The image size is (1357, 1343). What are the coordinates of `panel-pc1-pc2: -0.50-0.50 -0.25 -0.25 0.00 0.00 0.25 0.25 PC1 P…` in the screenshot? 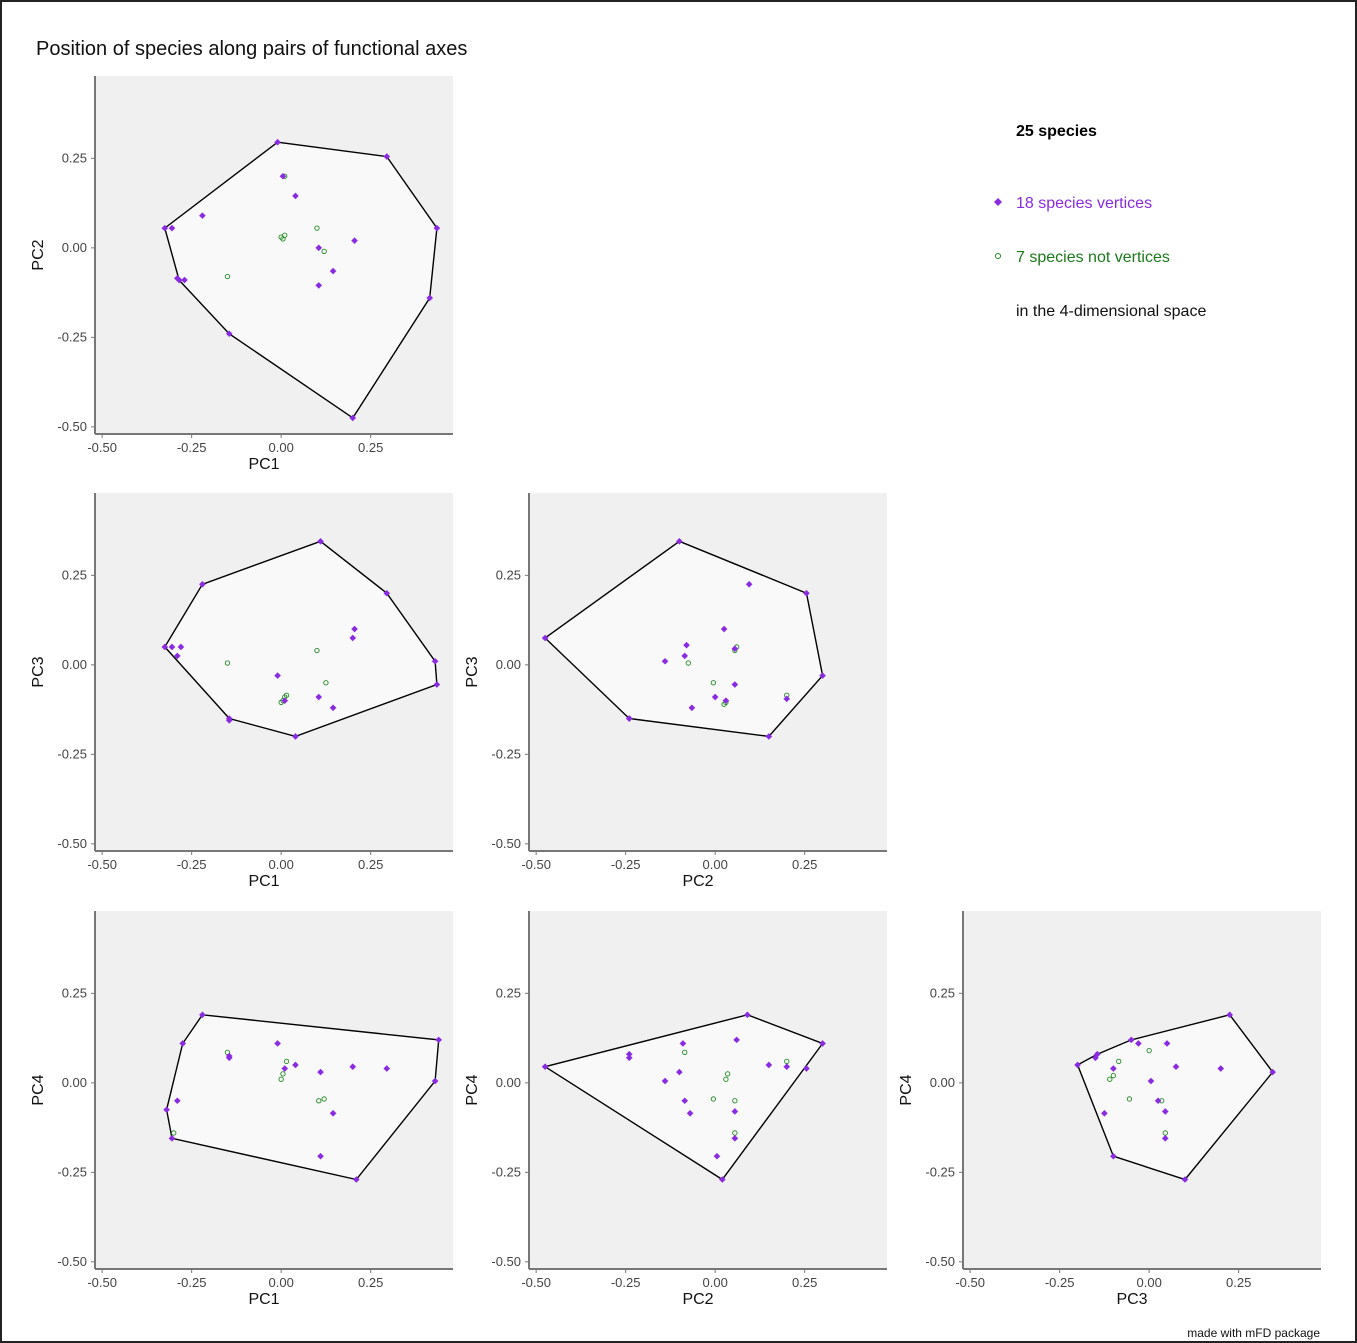 It's located at (241, 274).